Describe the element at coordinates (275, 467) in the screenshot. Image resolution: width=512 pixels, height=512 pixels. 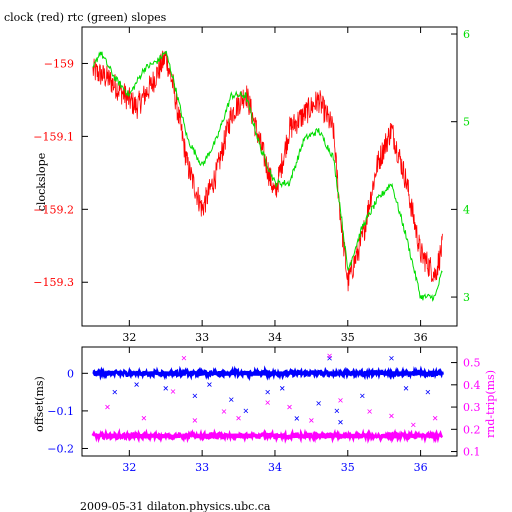
I see `bottom-x-tick-label: 34` at that location.